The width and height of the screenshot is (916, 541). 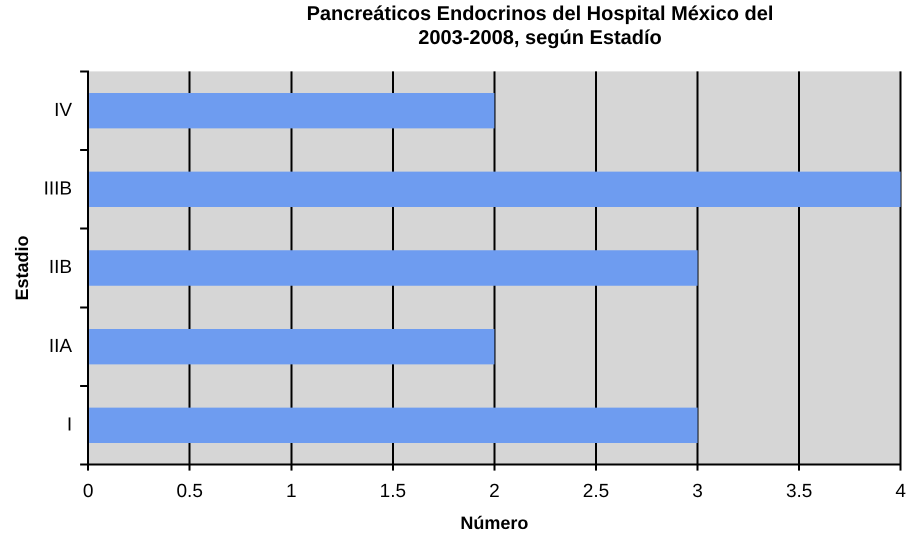 What do you see at coordinates (63, 110) in the screenshot?
I see `y-tick-label: IV` at bounding box center [63, 110].